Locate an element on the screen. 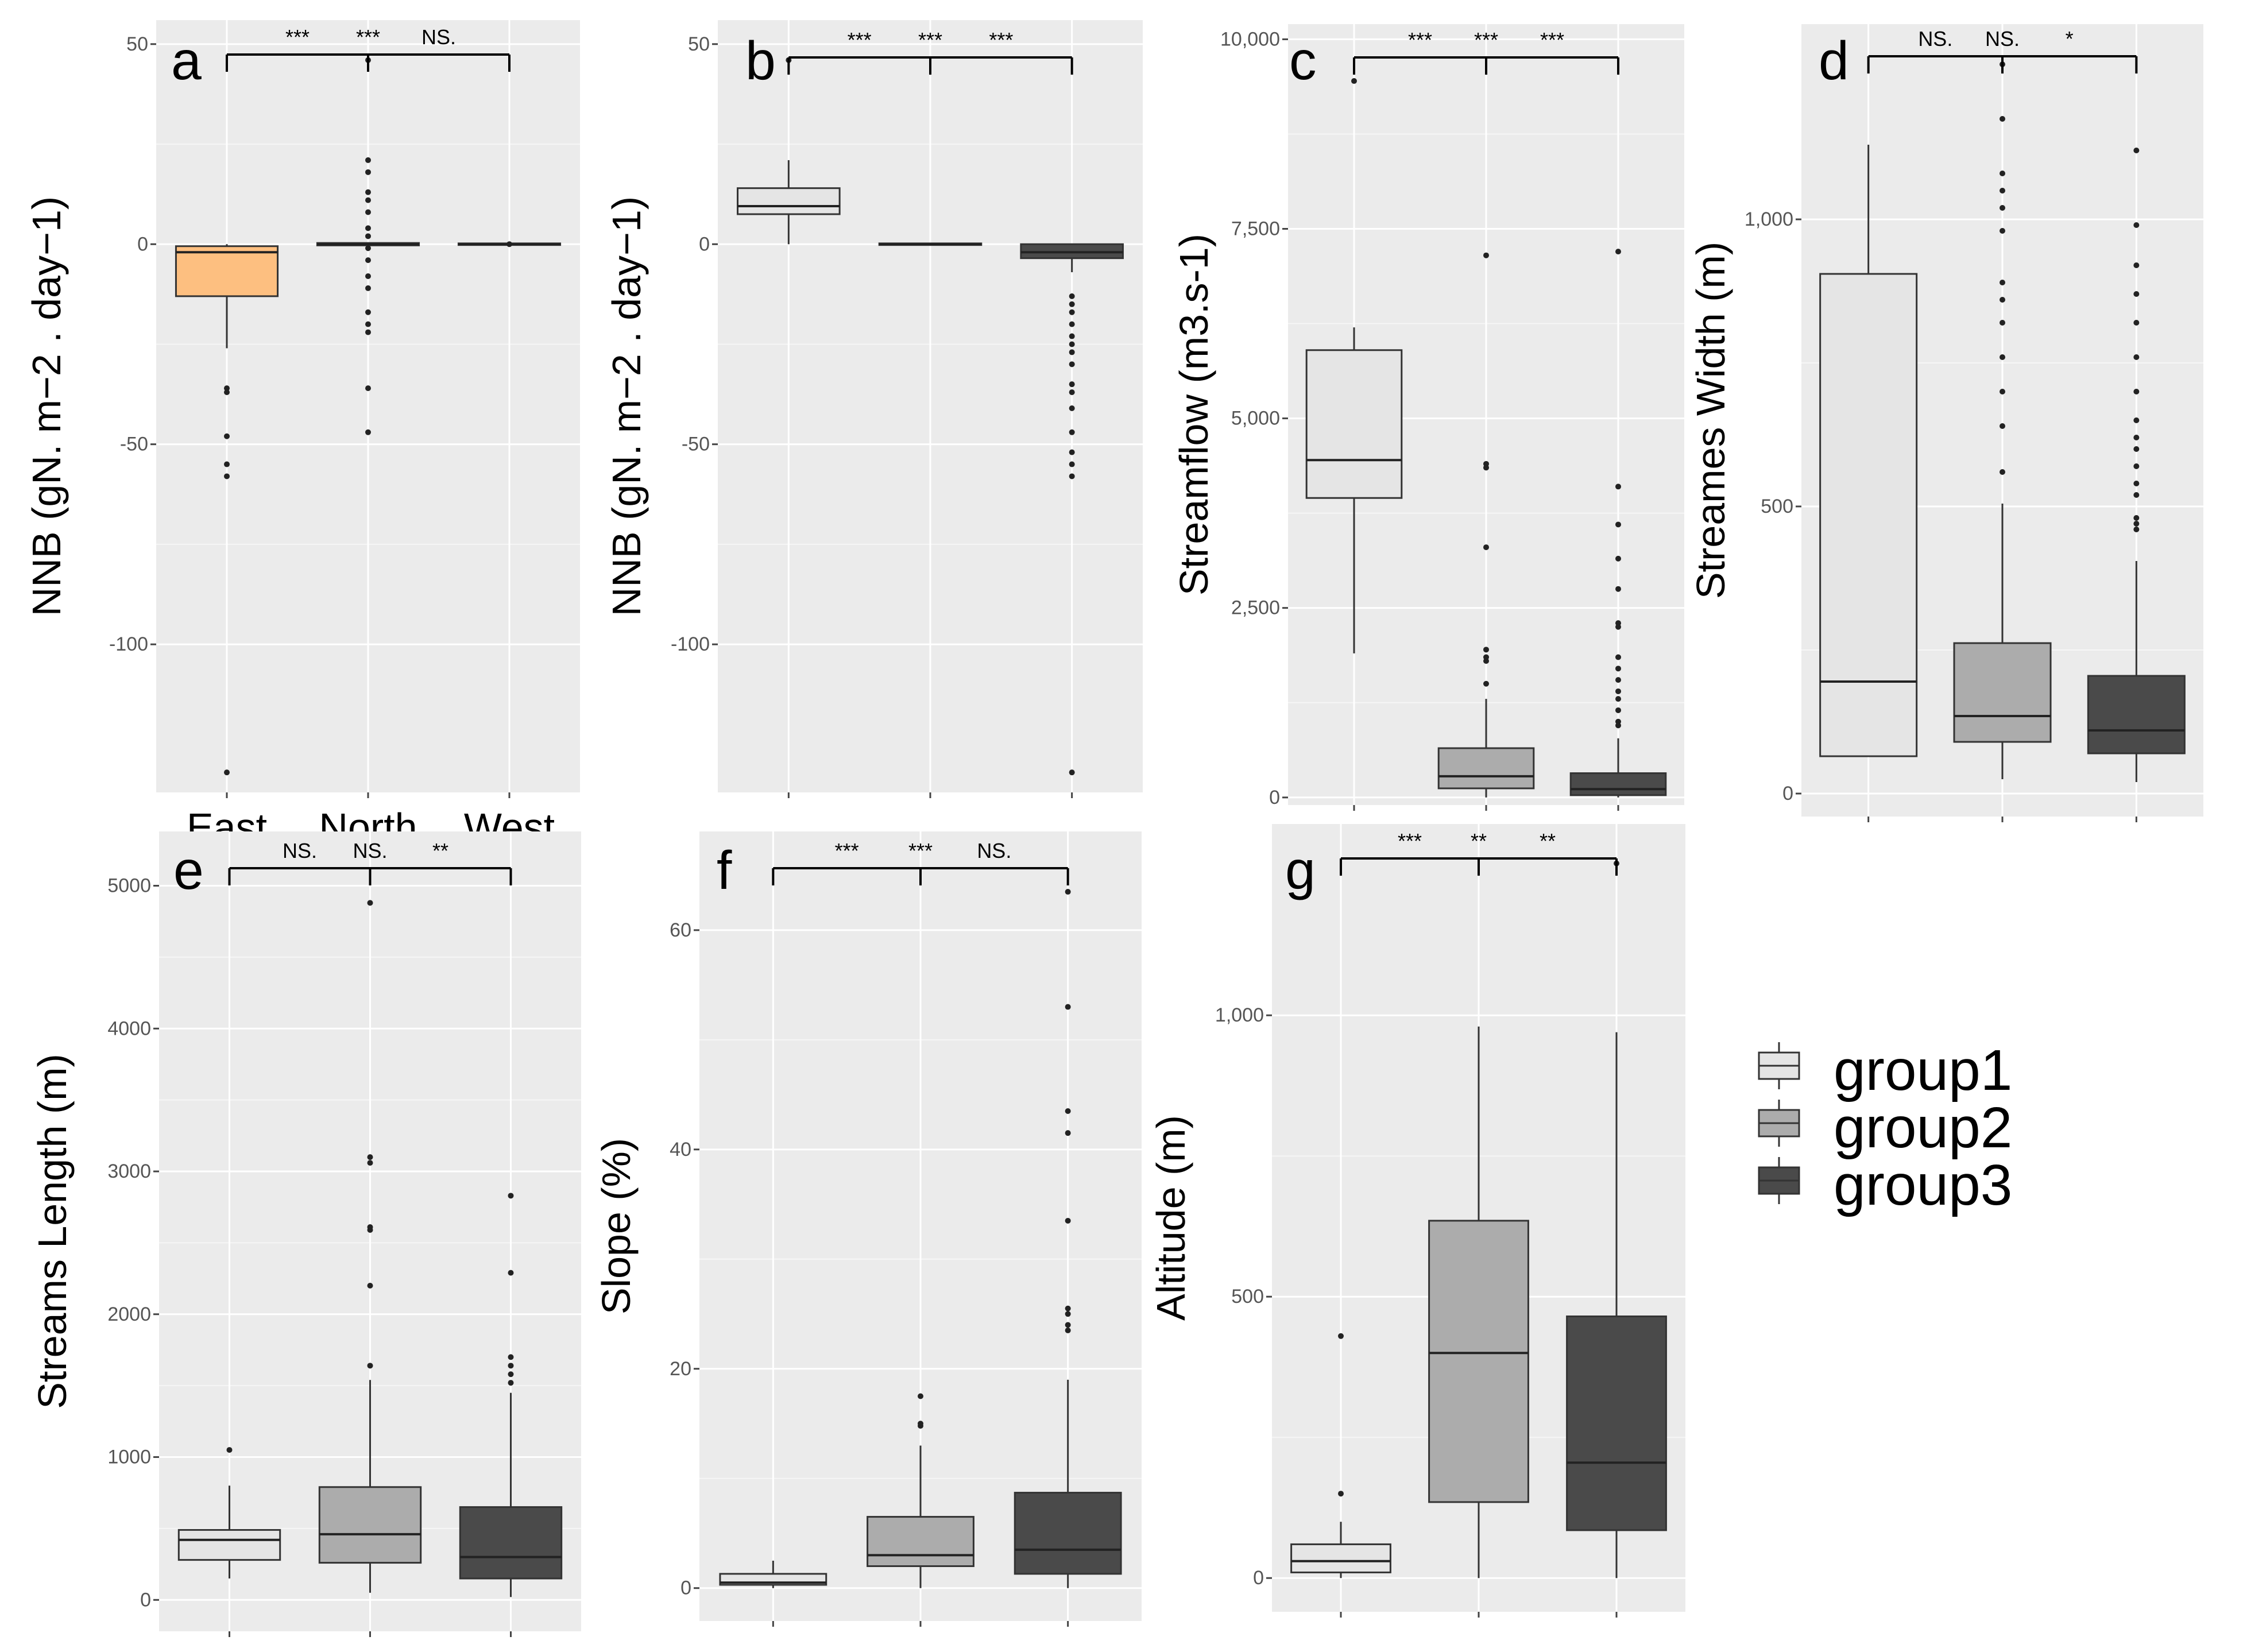  y-tick-label: 40 is located at coordinates (680, 1149).